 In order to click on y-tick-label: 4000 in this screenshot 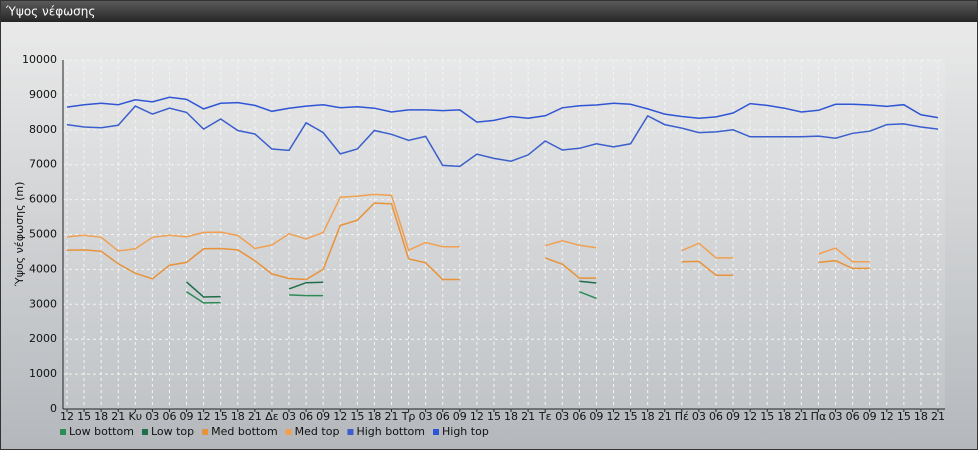, I will do `click(43, 268)`.